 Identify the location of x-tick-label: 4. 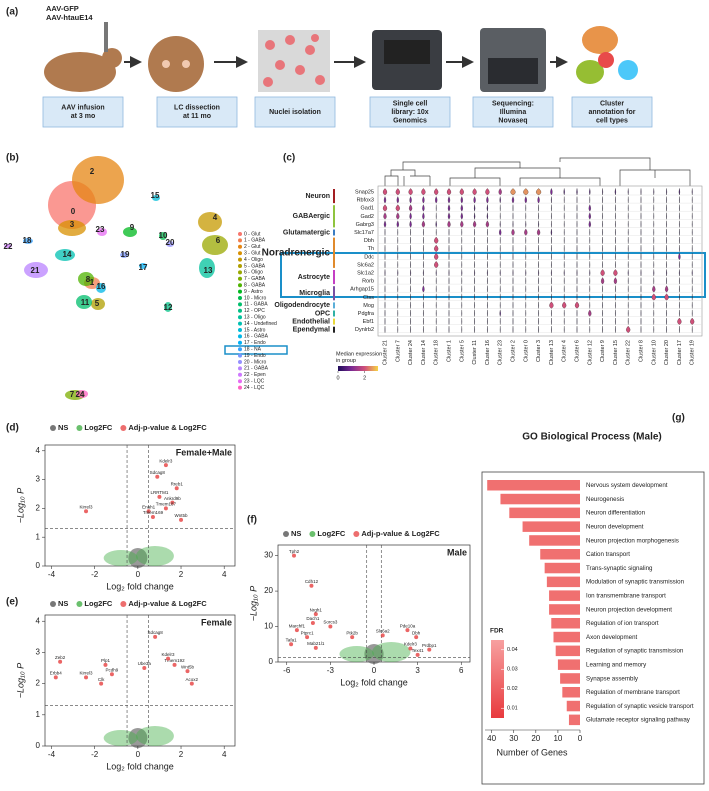
(224, 574).